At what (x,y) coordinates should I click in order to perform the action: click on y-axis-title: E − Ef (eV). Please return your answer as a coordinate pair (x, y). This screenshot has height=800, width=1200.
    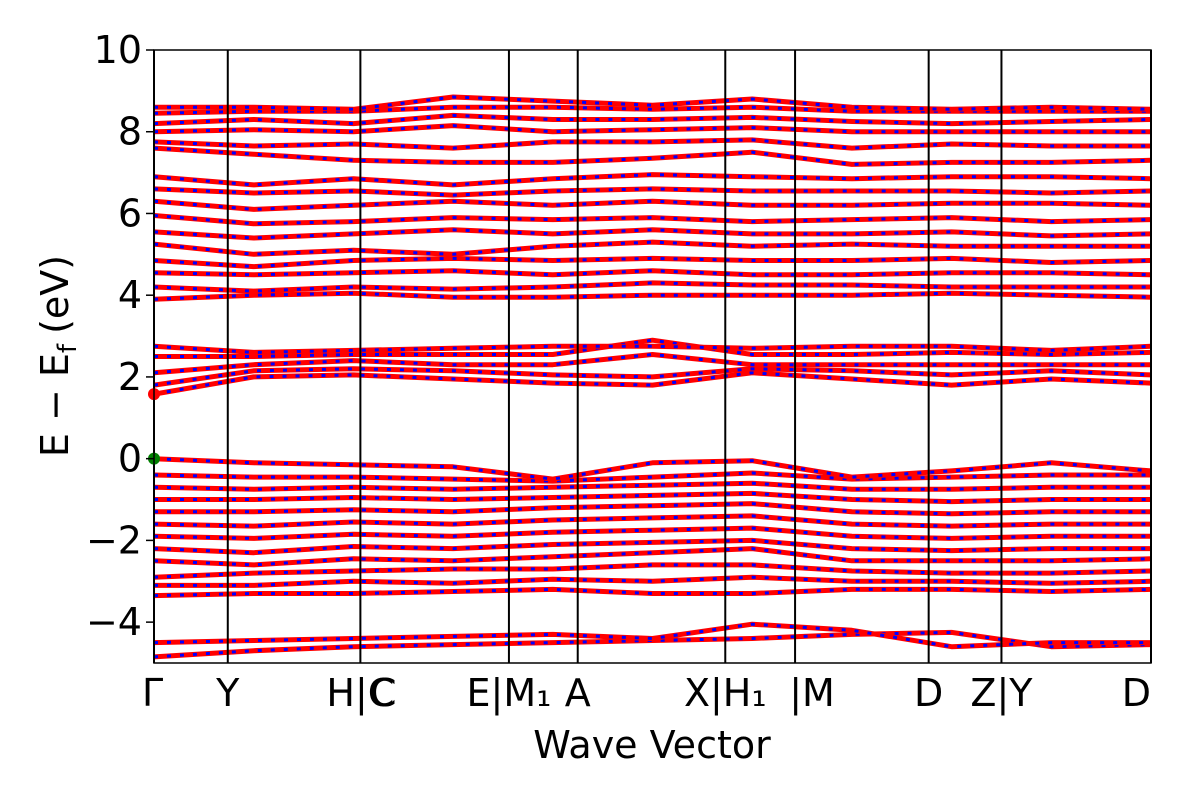
    Looking at the image, I should click on (58, 356).